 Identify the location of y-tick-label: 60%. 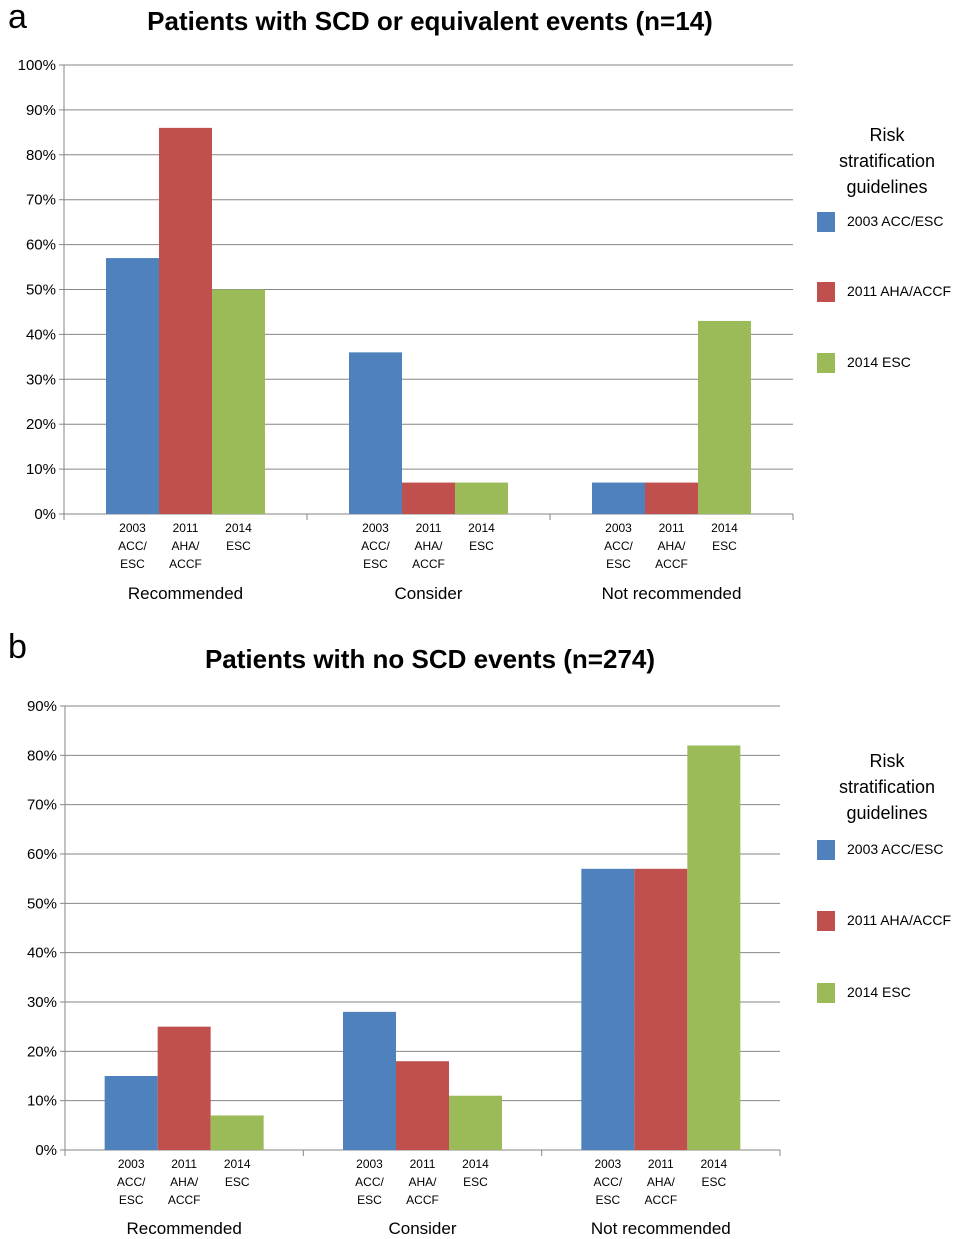
(41, 245).